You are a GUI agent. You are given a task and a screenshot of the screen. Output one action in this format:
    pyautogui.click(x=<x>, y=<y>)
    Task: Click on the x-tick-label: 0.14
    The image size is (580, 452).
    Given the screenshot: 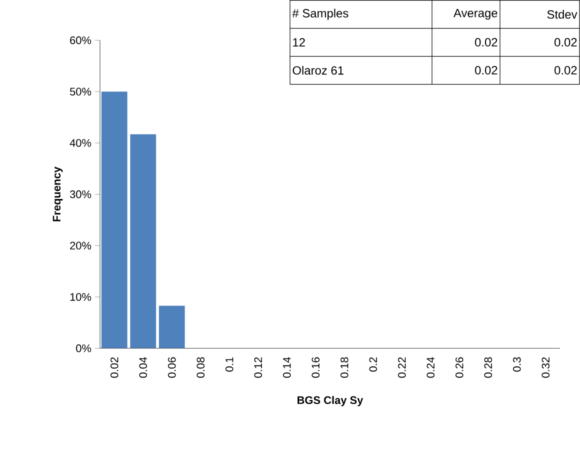 What is the action you would take?
    pyautogui.click(x=287, y=367)
    